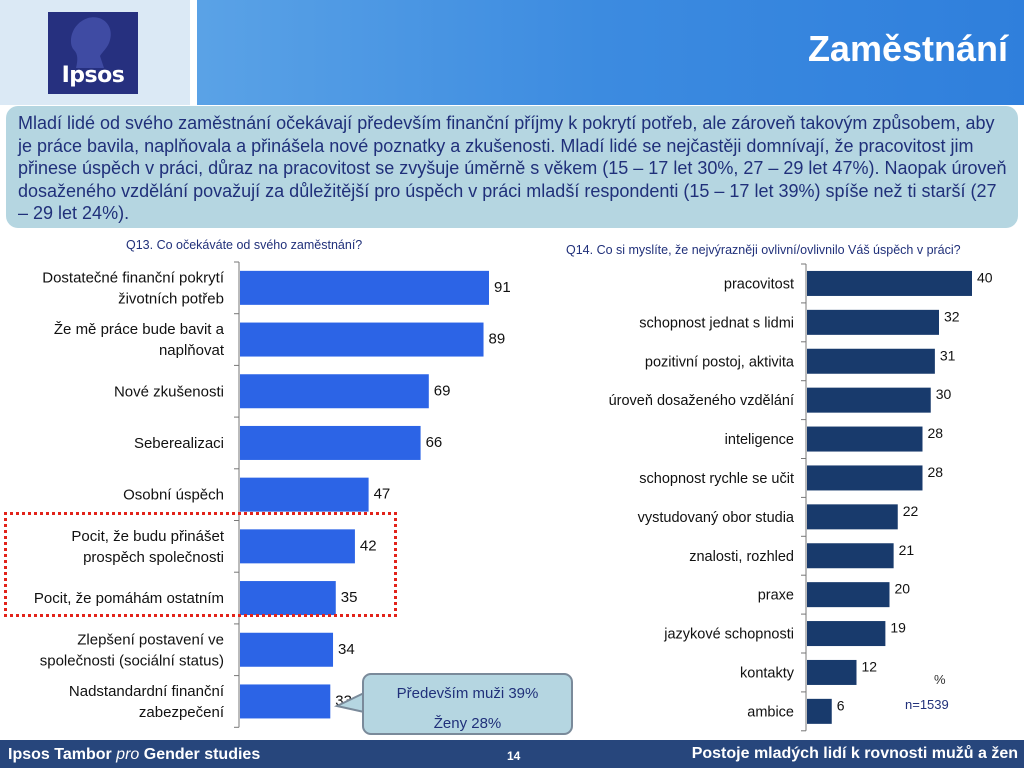 This screenshot has height=768, width=1024. I want to click on callout-line-1: Především muži 39%, so click(467, 693).